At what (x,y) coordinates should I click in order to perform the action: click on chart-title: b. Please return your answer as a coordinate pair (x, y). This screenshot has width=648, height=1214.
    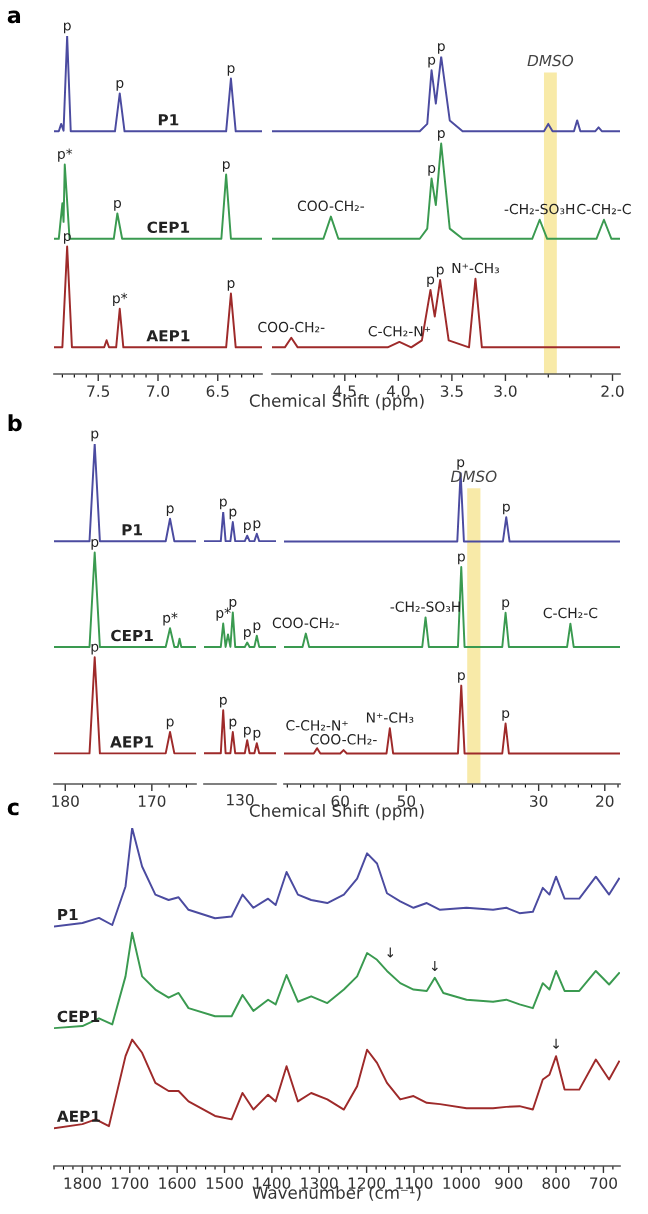
    Looking at the image, I should click on (15, 423).